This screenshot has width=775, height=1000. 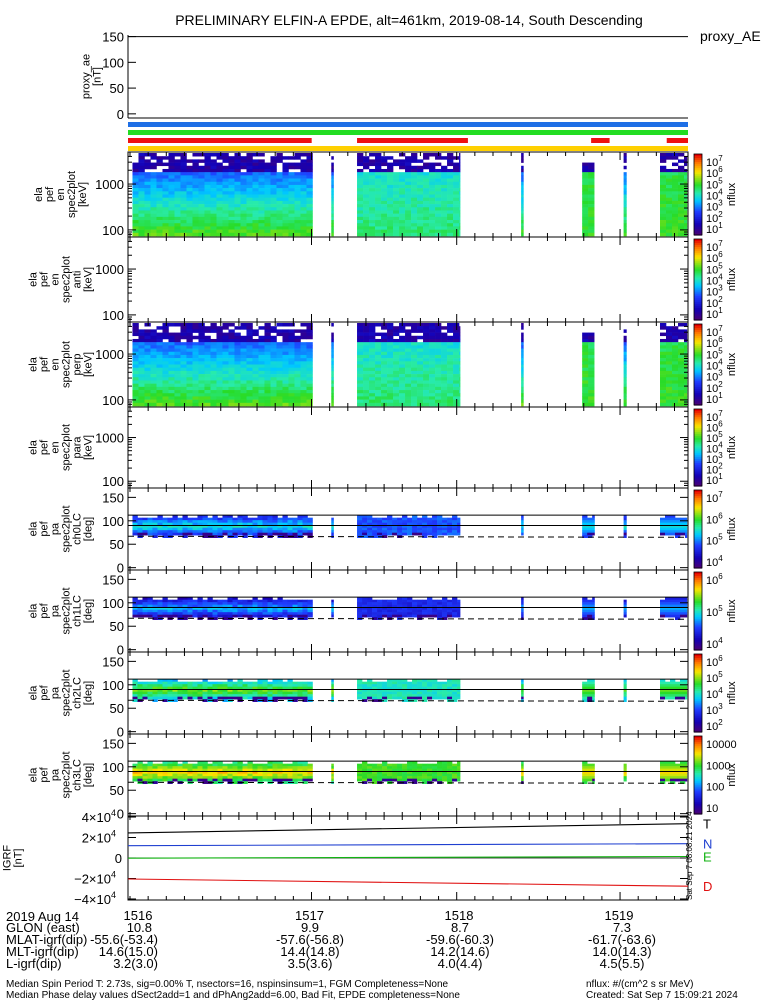 I want to click on perp_spec-colorbar-label: nflux, so click(x=732, y=364).